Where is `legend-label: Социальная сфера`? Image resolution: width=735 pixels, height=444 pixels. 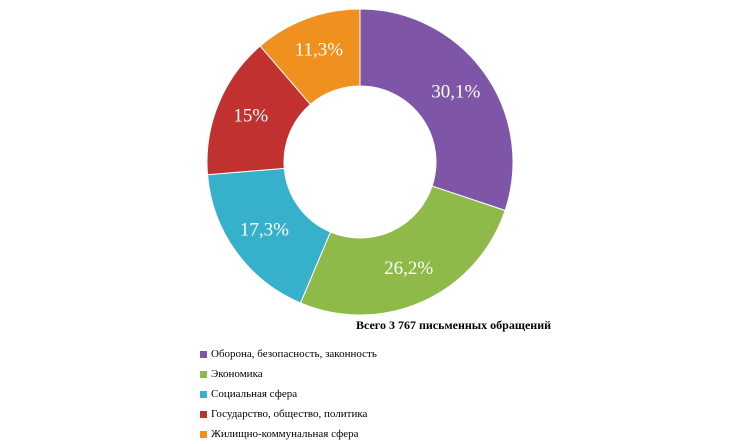
legend-label: Социальная сфера is located at coordinates (254, 394).